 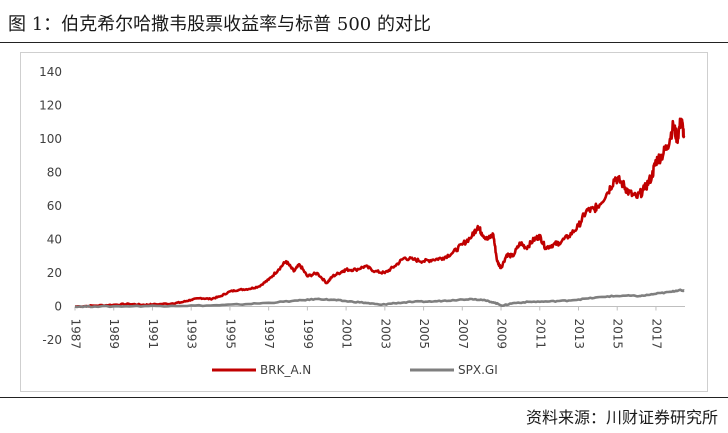 What do you see at coordinates (540, 334) in the screenshot?
I see `x-tick-label: 2011` at bounding box center [540, 334].